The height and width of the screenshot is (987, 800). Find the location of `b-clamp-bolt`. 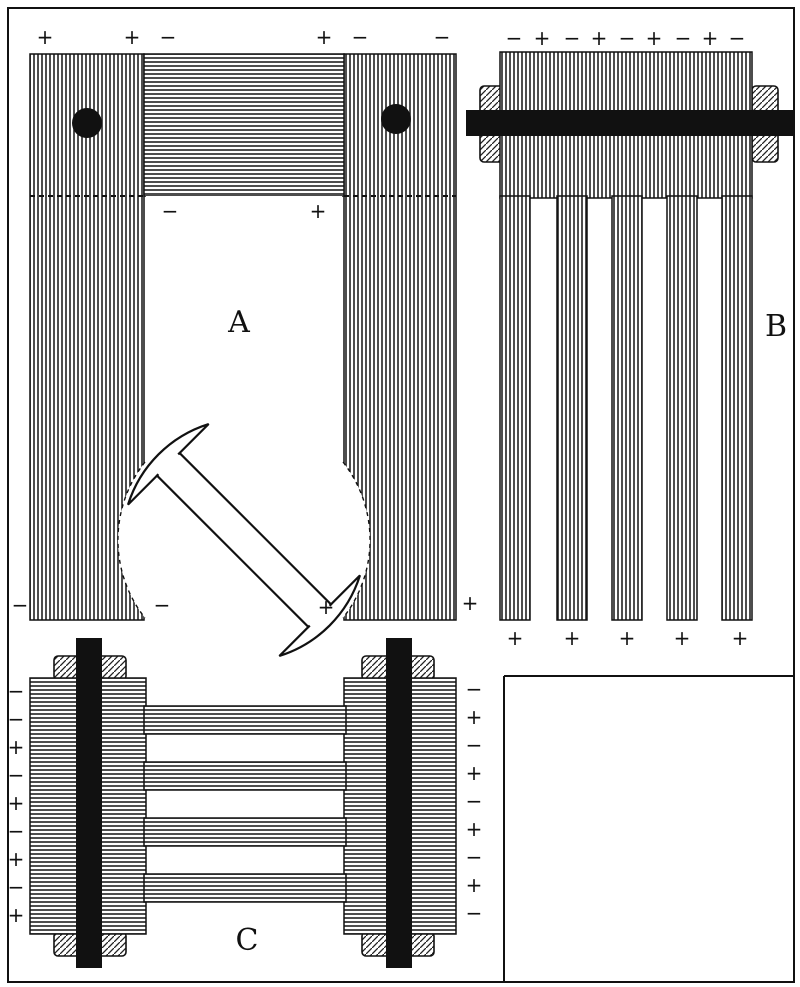

b-clamp-bolt is located at coordinates (630, 123).